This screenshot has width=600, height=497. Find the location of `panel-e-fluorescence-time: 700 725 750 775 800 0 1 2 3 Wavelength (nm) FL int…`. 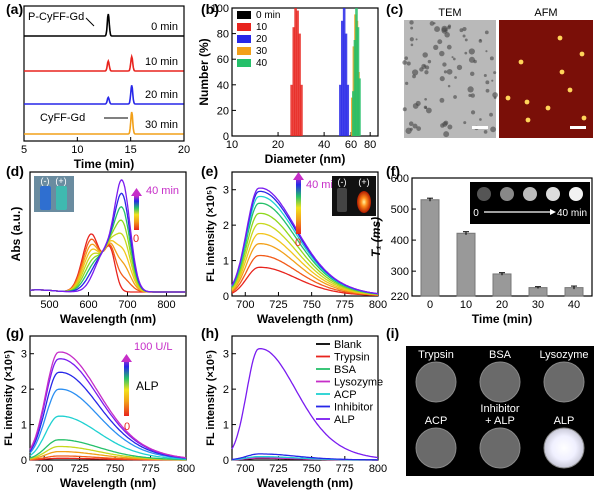

panel-e-fluorescence-time: 700 725 750 775 800 0 1 2 3 Wavelength (nm) FL int… is located at coordinates (296, 248).